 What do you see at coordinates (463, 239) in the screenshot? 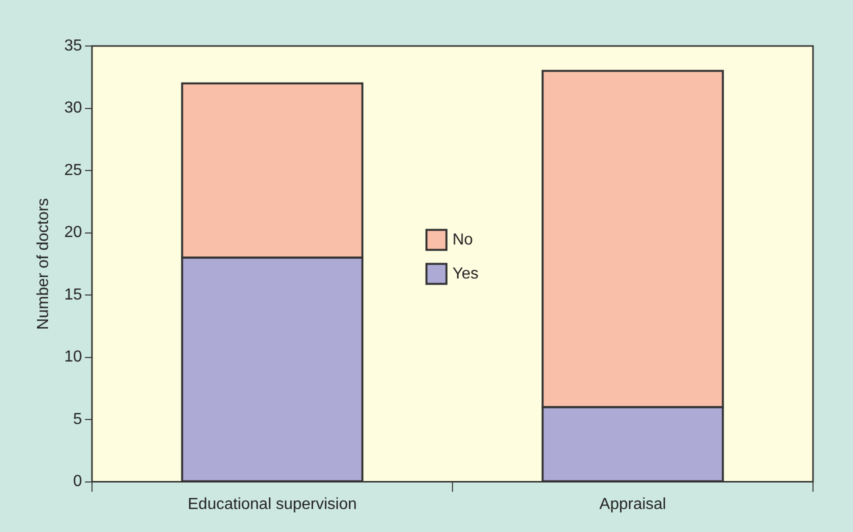
I see `legend-label: No` at bounding box center [463, 239].